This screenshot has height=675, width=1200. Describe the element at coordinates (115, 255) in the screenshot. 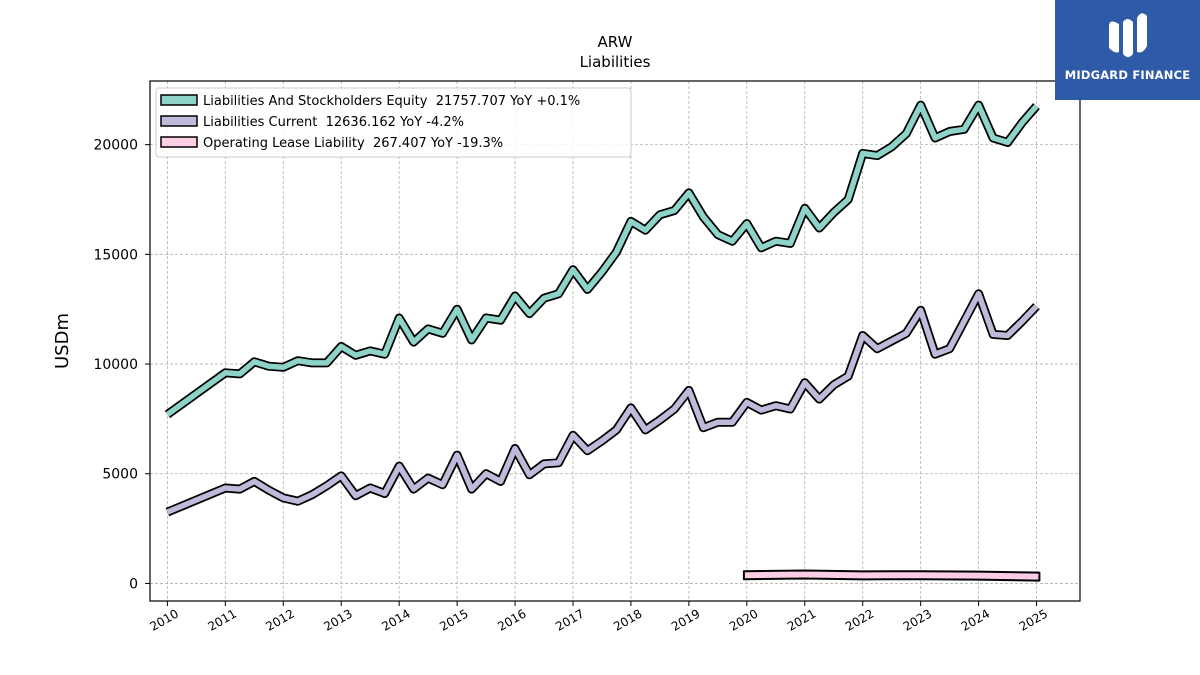

I see `y-tick-label: 15000` at that location.